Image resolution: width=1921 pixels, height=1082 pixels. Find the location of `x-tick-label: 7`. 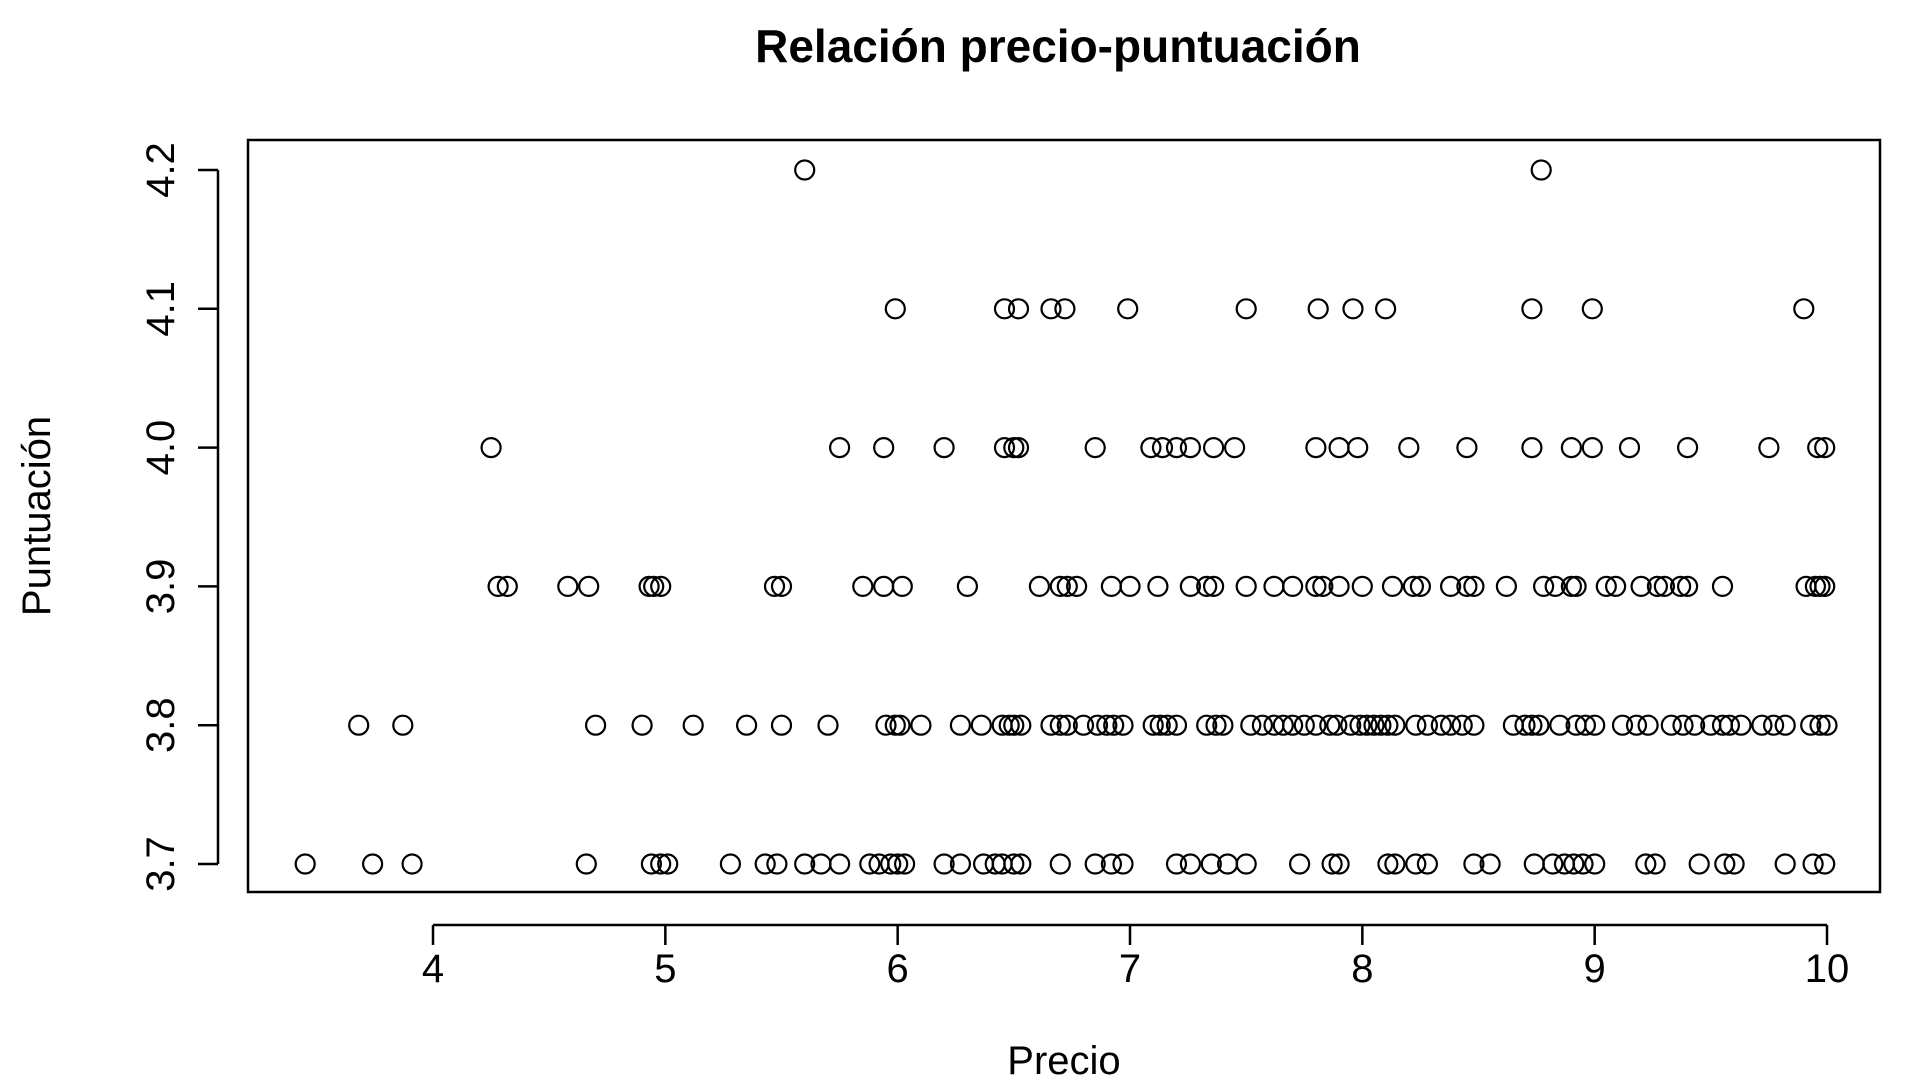

x-tick-label: 7 is located at coordinates (1130, 969).